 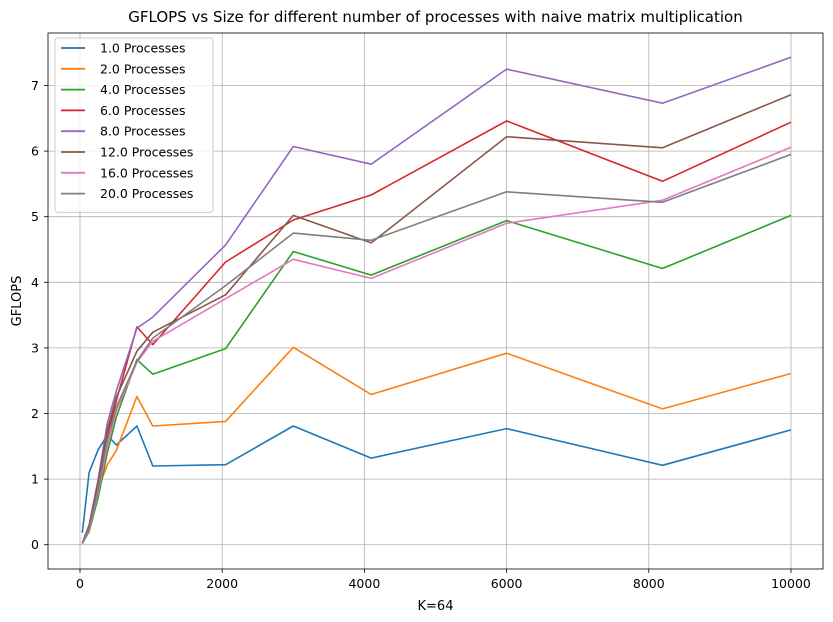 I want to click on legend-label: 12.0 Processes, so click(x=146, y=152).